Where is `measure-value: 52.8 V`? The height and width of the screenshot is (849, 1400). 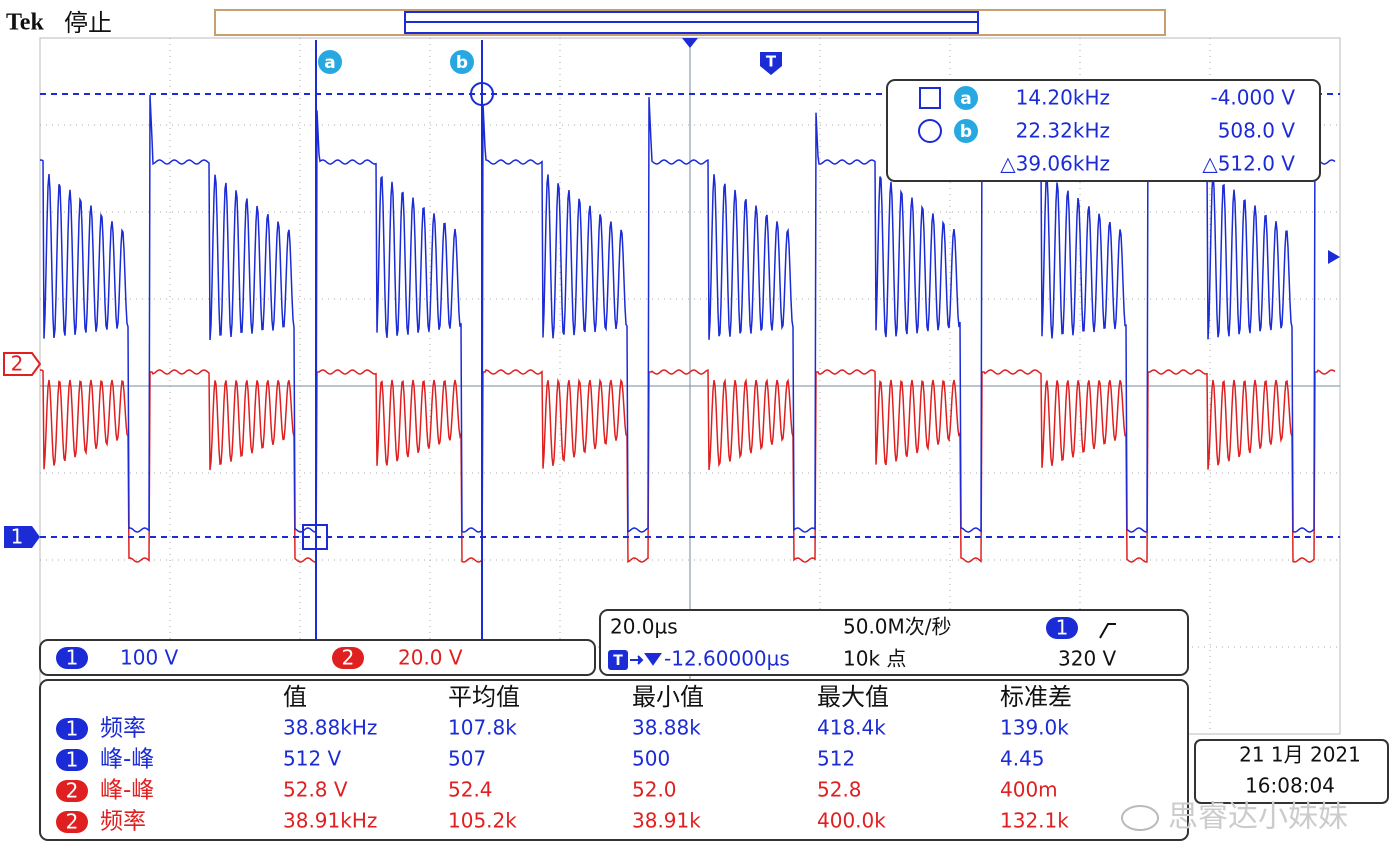
measure-value: 52.8 V is located at coordinates (315, 790).